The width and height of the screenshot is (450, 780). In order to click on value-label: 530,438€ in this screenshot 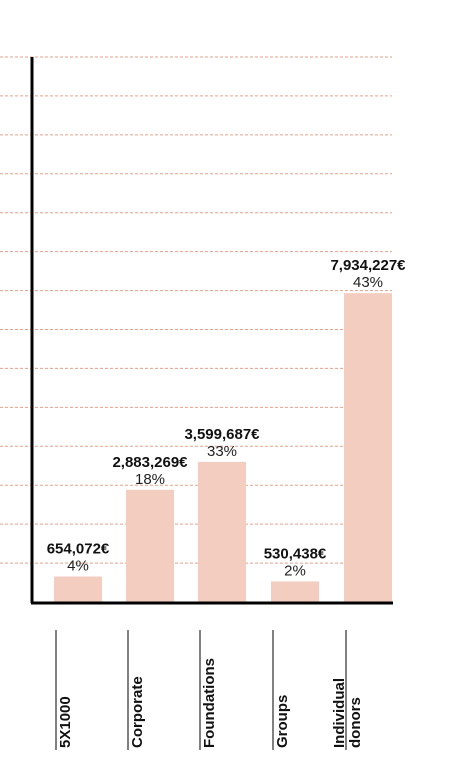, I will do `click(295, 553)`.